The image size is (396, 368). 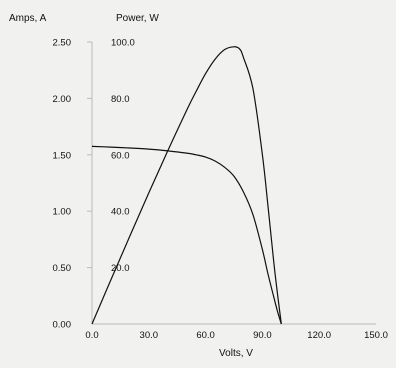 I want to click on amps-tick-label: 1.00, so click(x=62, y=212).